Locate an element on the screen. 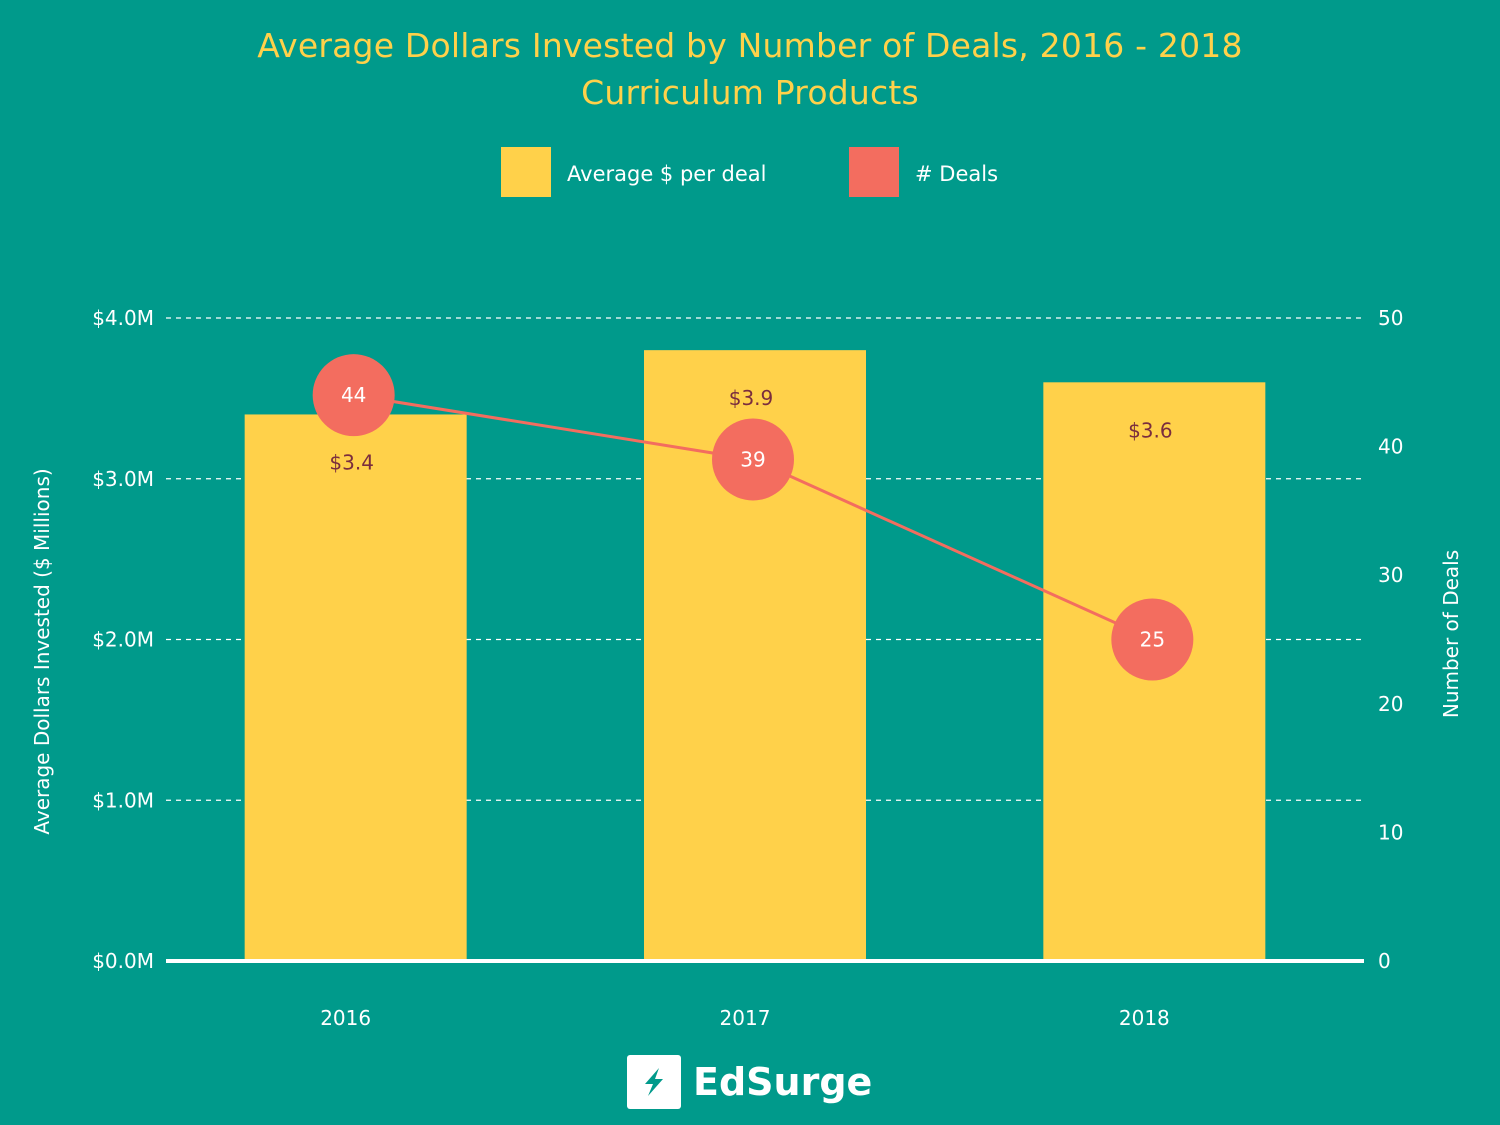 The width and height of the screenshot is (1500, 1125). y-left-tick-label: $0.0M is located at coordinates (123, 961).